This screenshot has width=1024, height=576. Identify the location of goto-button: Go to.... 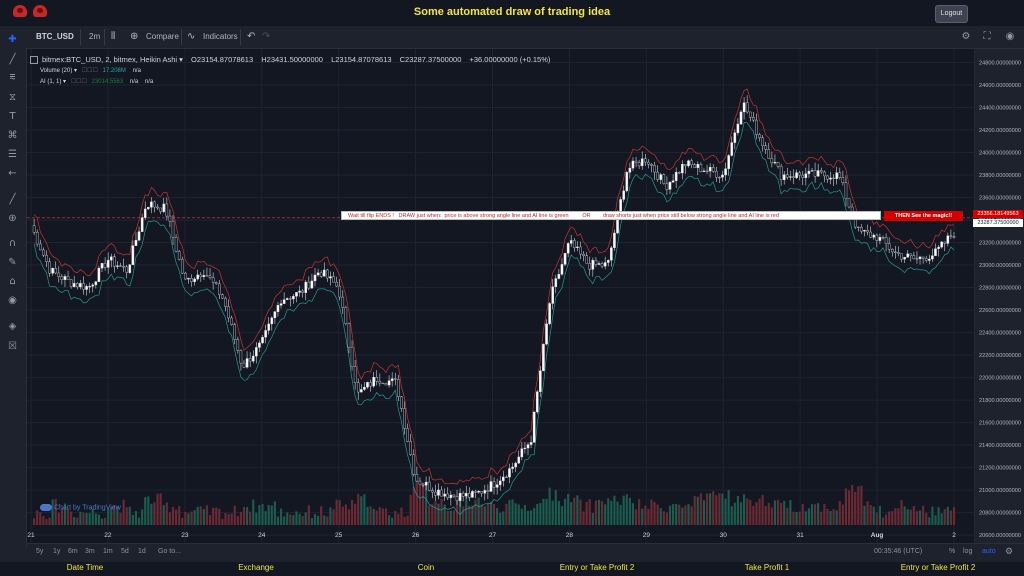
(169, 551).